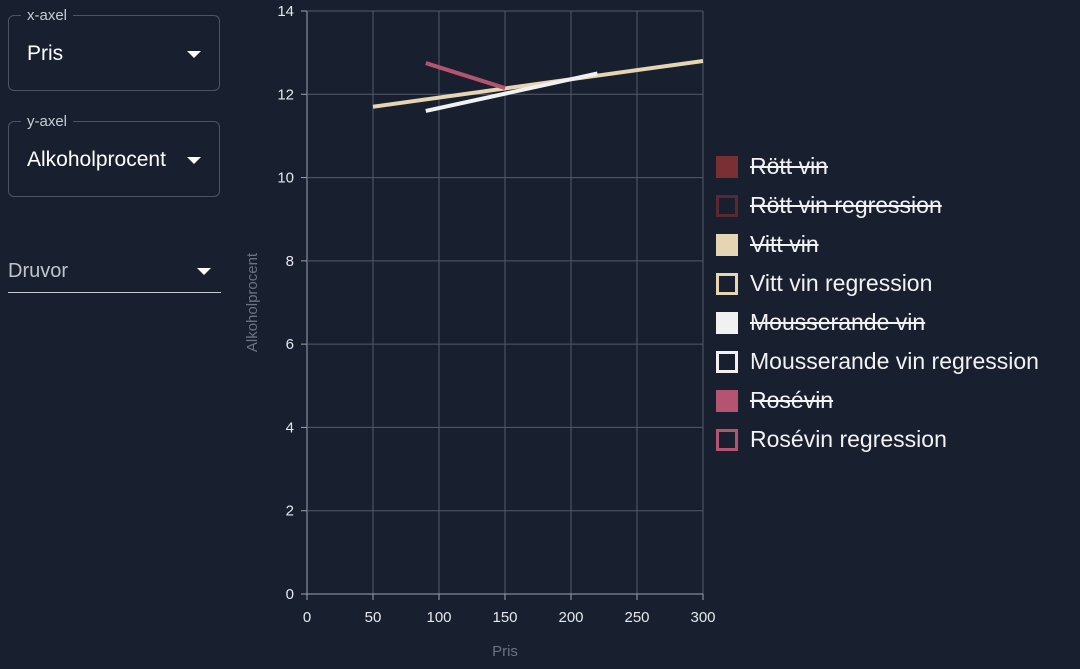 The width and height of the screenshot is (1080, 669). I want to click on legend-label: Rosévin, so click(792, 400).